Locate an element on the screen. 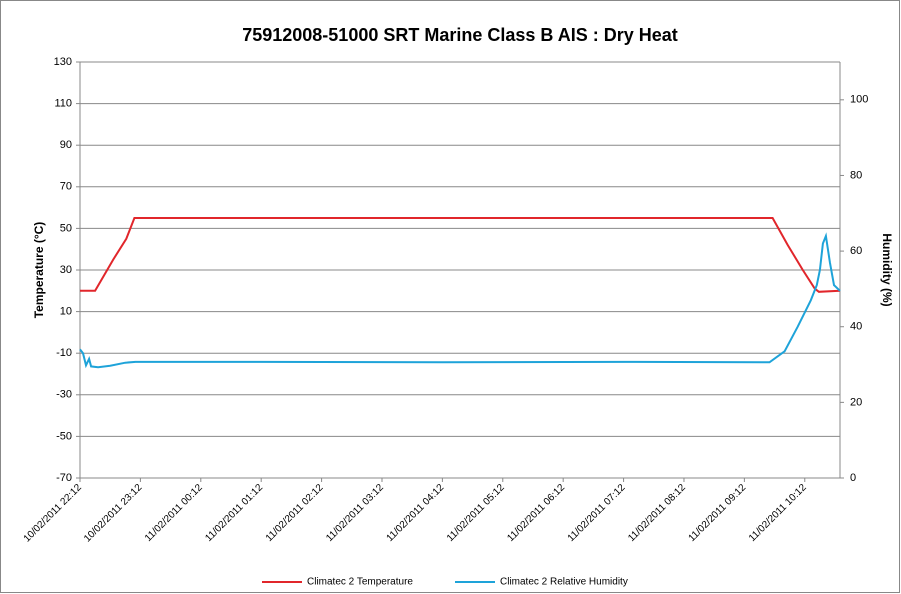  y-tick-label: -30 is located at coordinates (64, 395).